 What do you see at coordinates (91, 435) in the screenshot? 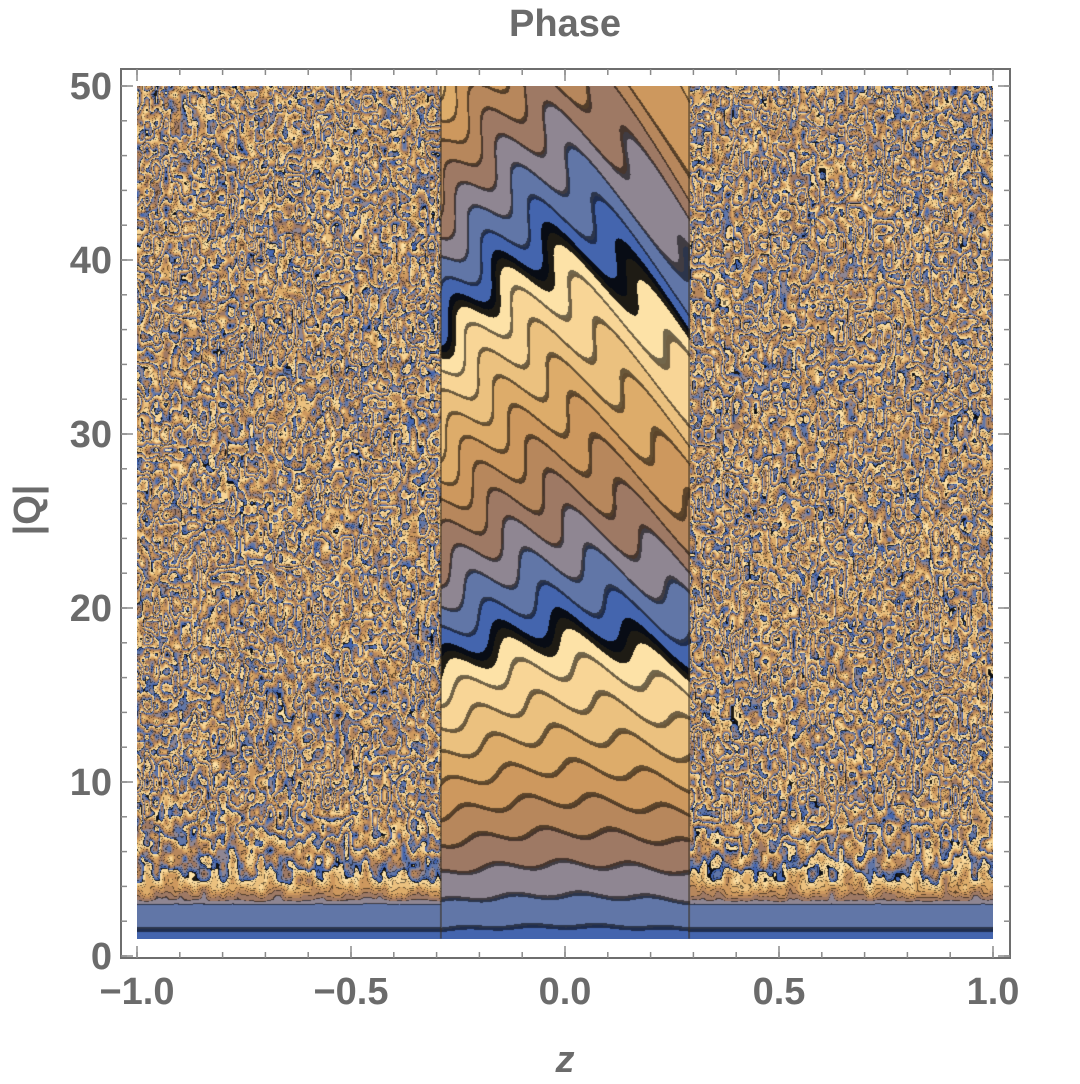
I see `y-tick-label: 30` at bounding box center [91, 435].